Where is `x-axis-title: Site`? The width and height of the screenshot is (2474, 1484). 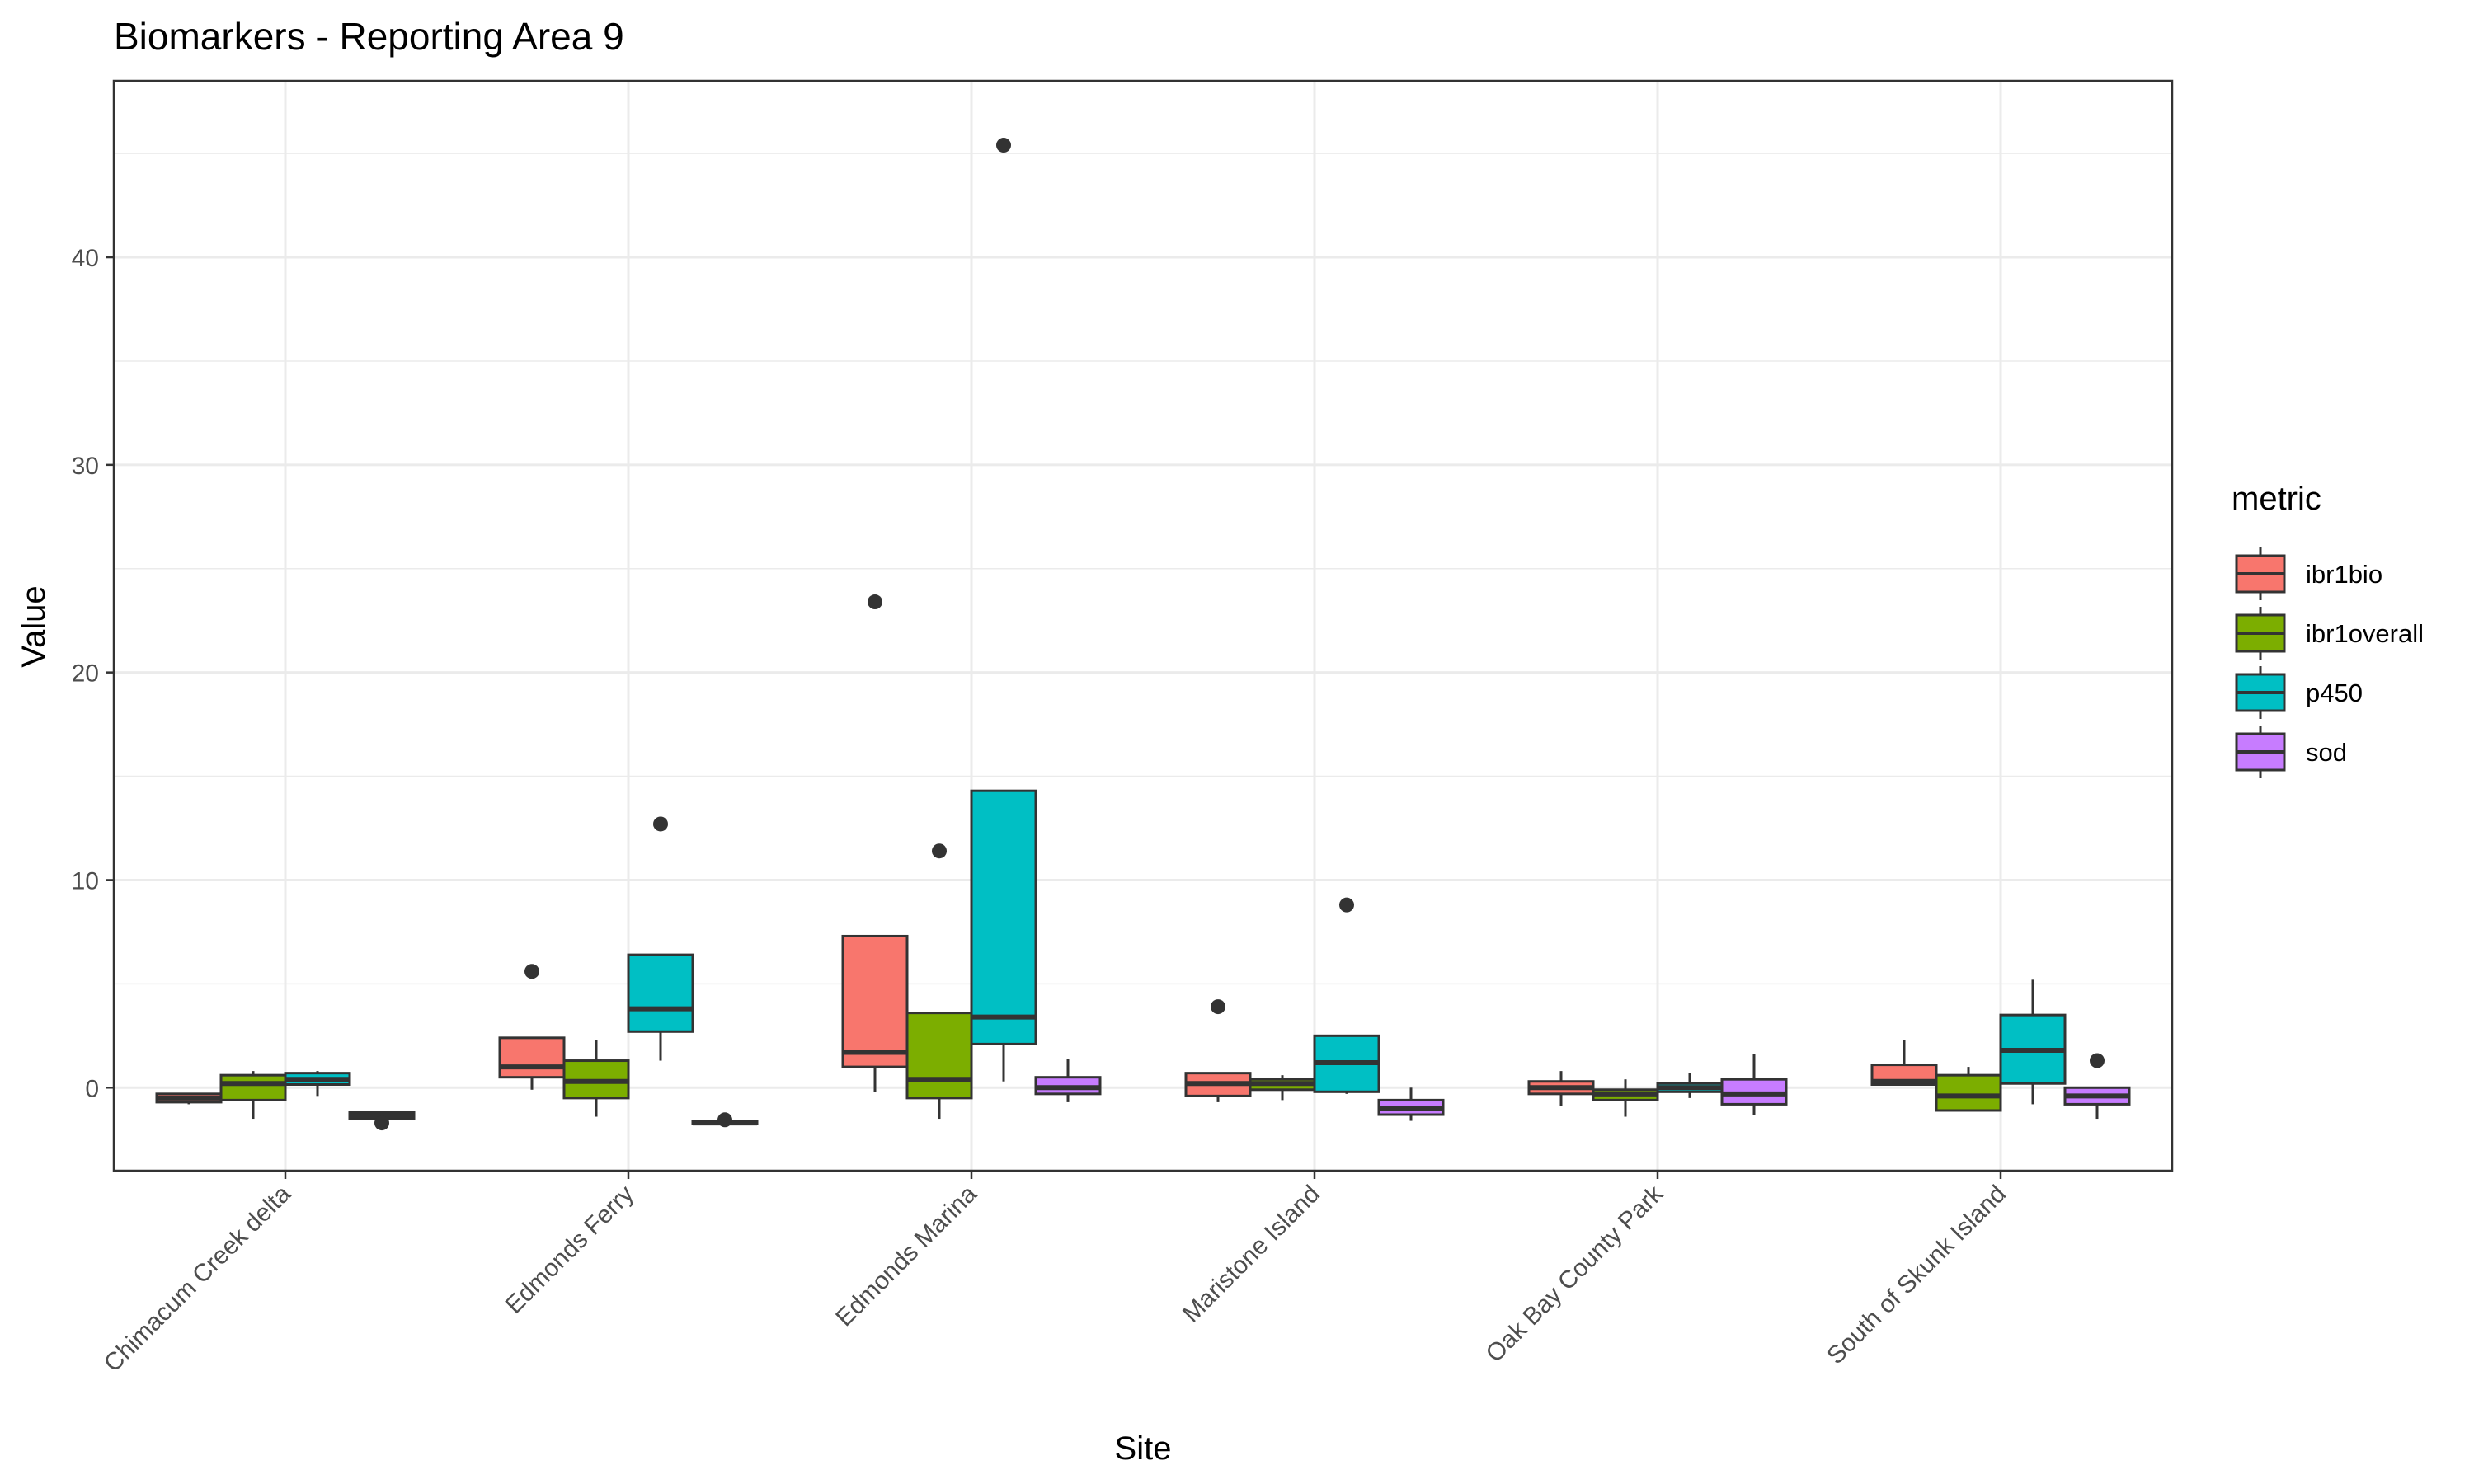
x-axis-title: Site is located at coordinates (1143, 1448).